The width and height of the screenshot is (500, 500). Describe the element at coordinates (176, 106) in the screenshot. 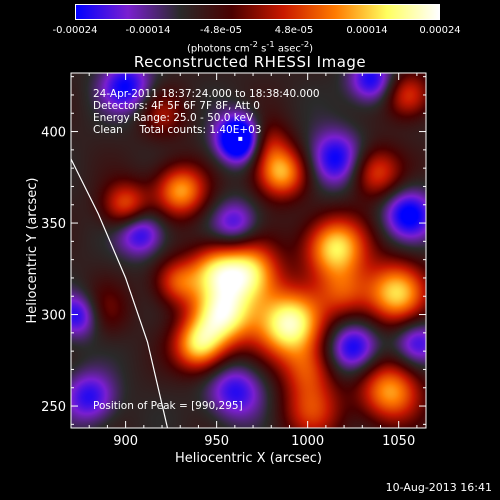

I see `annotation-line: Detectors: 4F 5F 6F 7F 8F, Att 0` at that location.